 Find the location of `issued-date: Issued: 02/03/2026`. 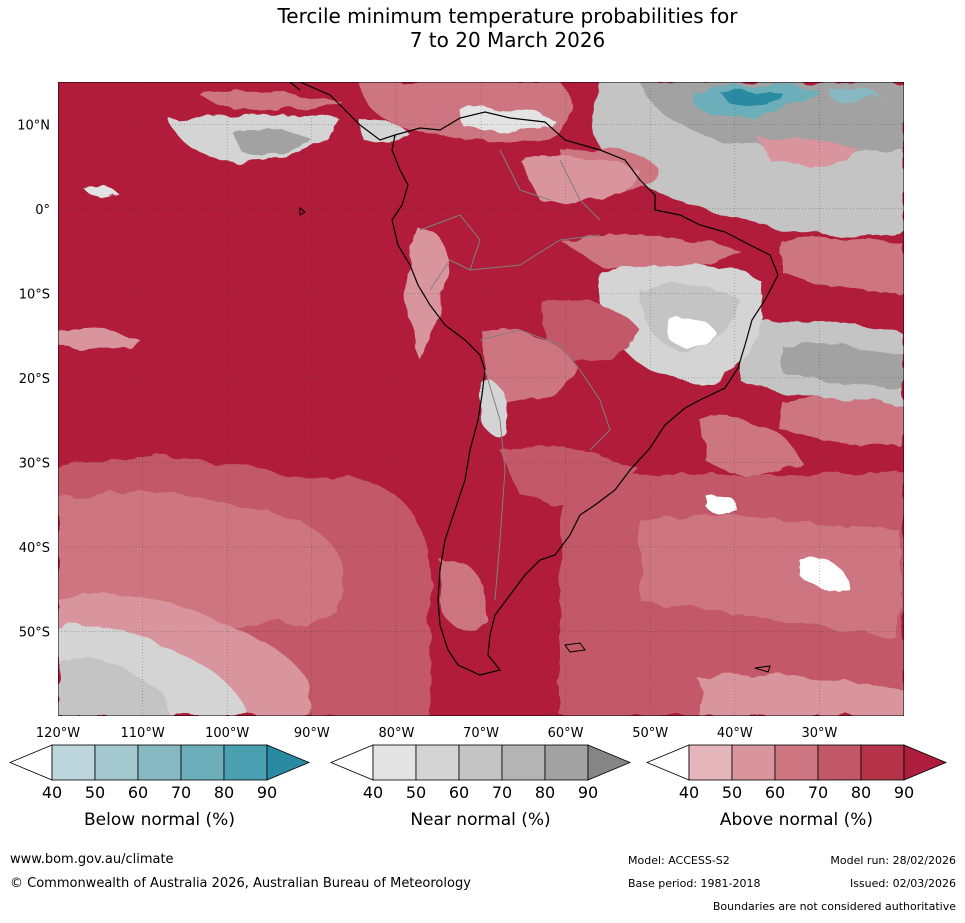

issued-date: Issued: 02/03/2026 is located at coordinates (902, 883).